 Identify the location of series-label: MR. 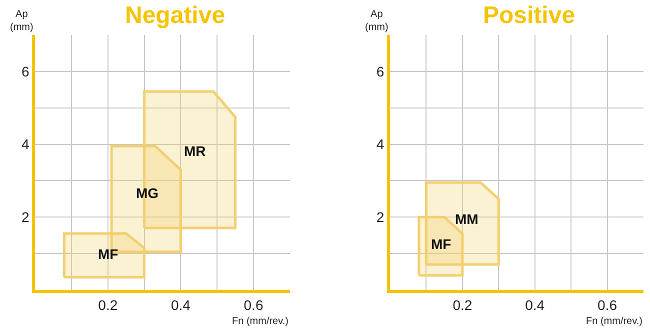
(195, 151).